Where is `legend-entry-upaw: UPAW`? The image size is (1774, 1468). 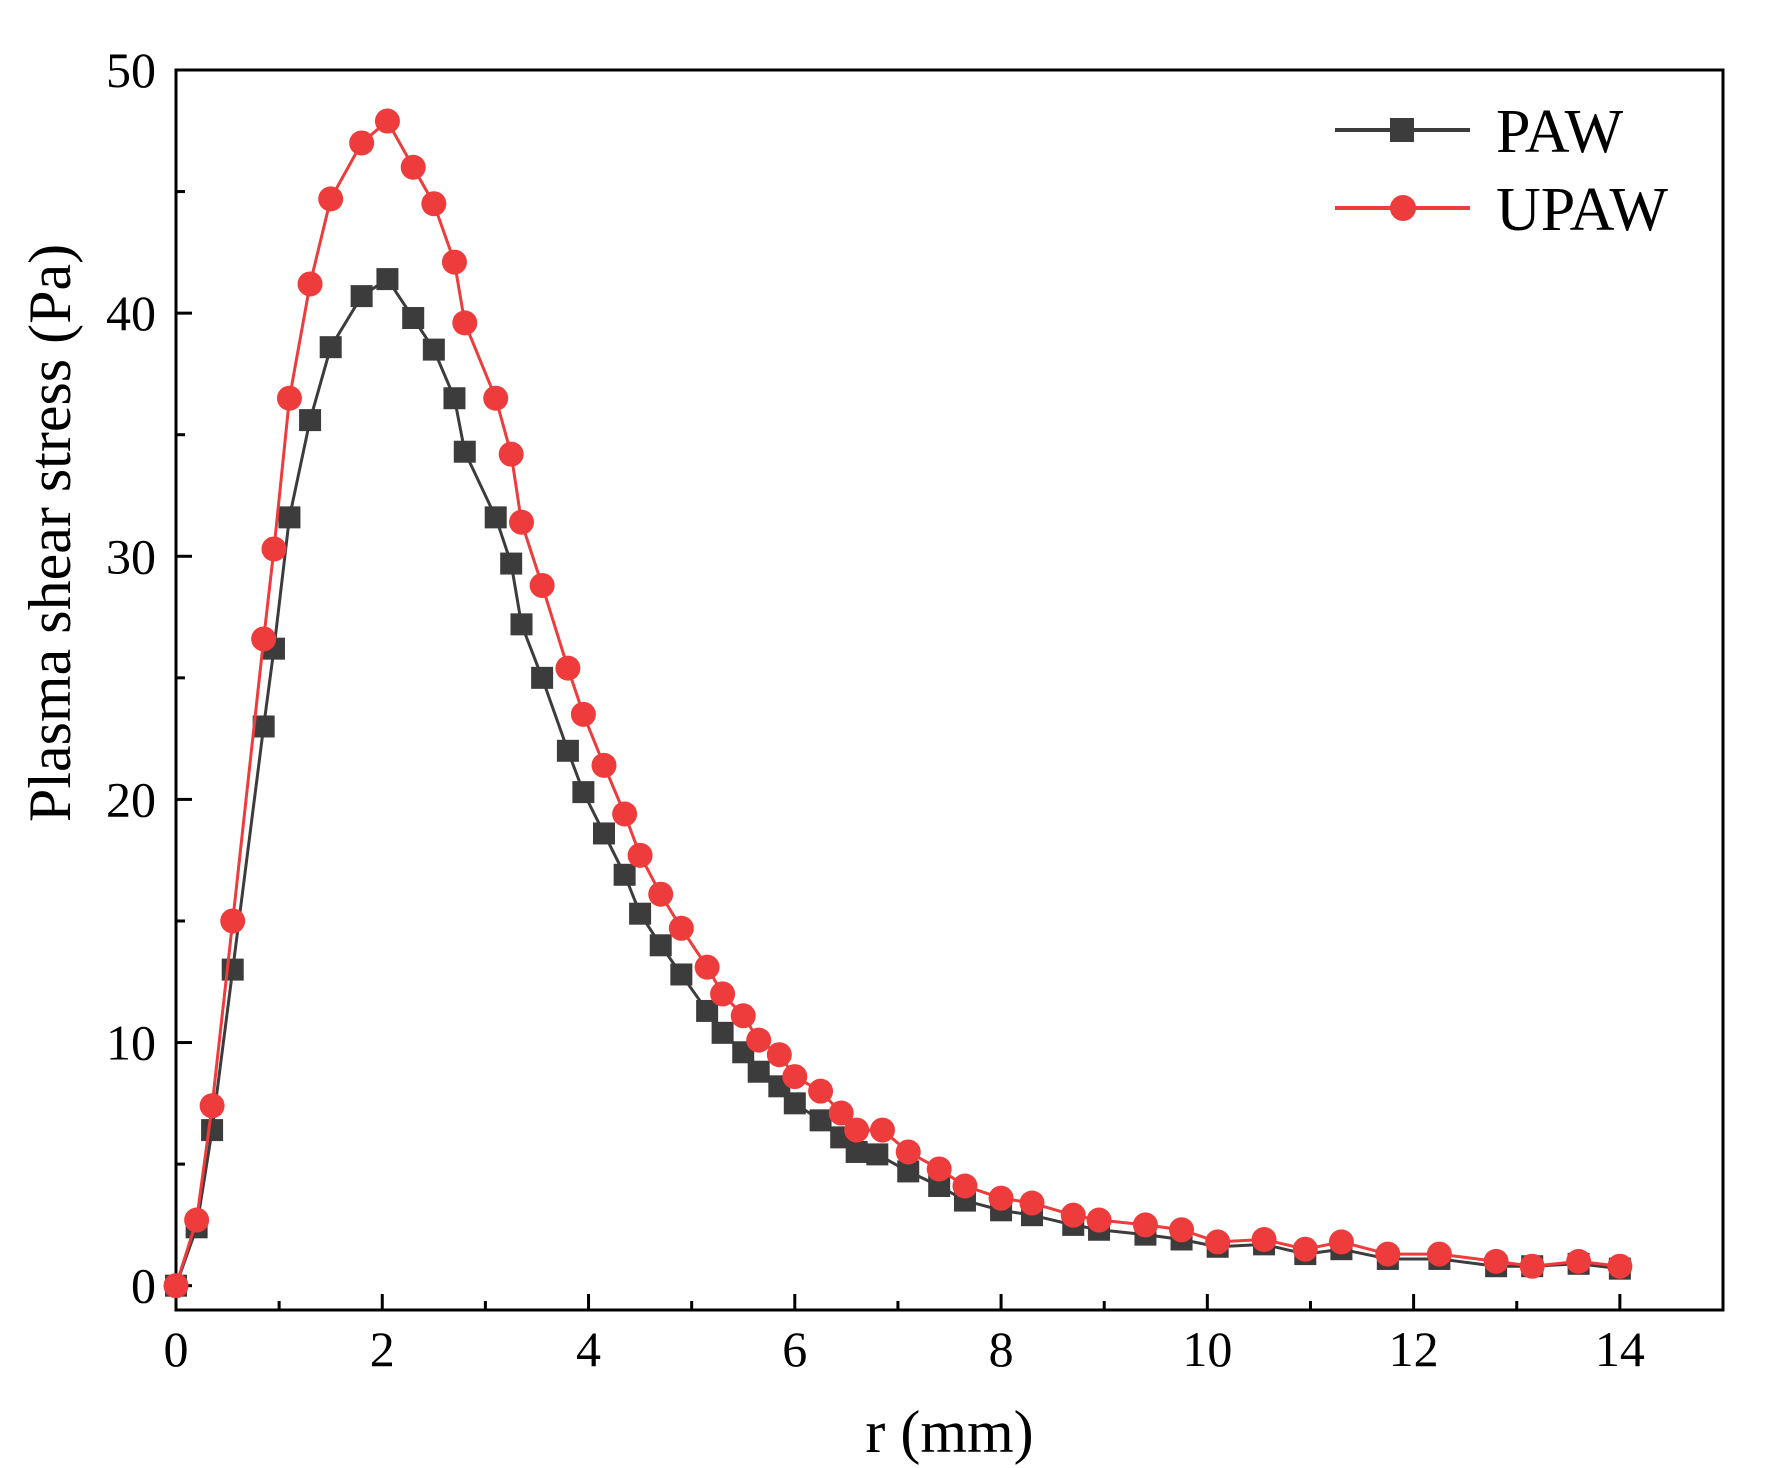
legend-entry-upaw: UPAW is located at coordinates (1501, 210).